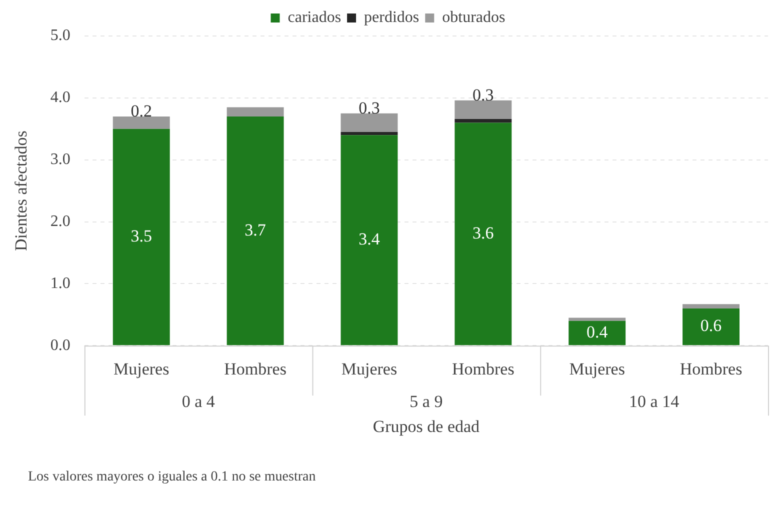  I want to click on y-tick-label: 4.0, so click(60, 97).